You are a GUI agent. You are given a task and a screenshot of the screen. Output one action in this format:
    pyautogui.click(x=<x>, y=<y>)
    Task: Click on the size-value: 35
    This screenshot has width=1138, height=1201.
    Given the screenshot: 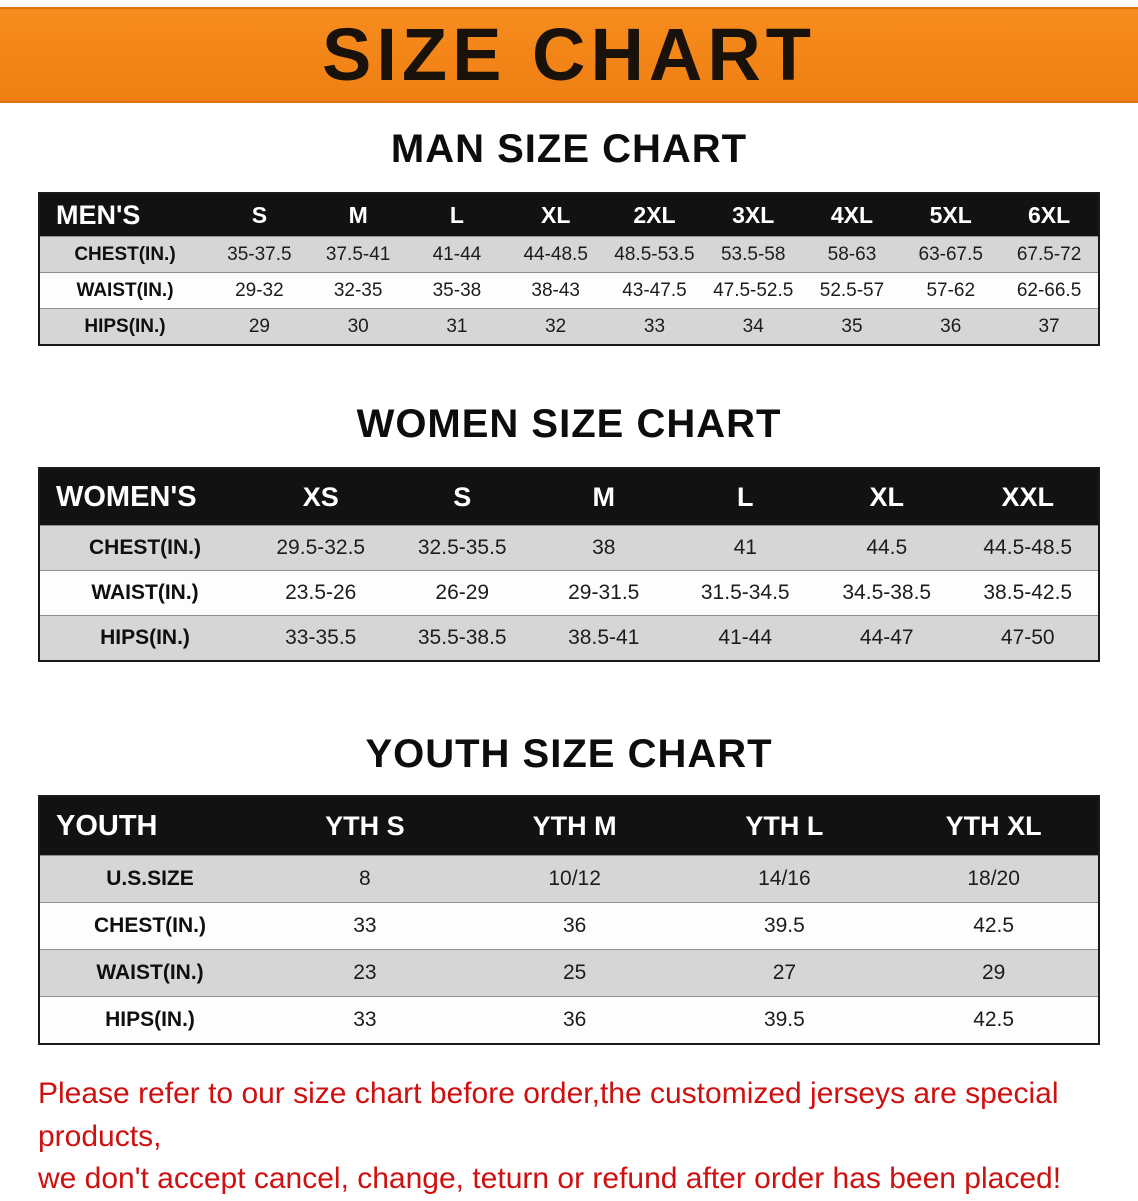 What is the action you would take?
    pyautogui.click(x=852, y=326)
    